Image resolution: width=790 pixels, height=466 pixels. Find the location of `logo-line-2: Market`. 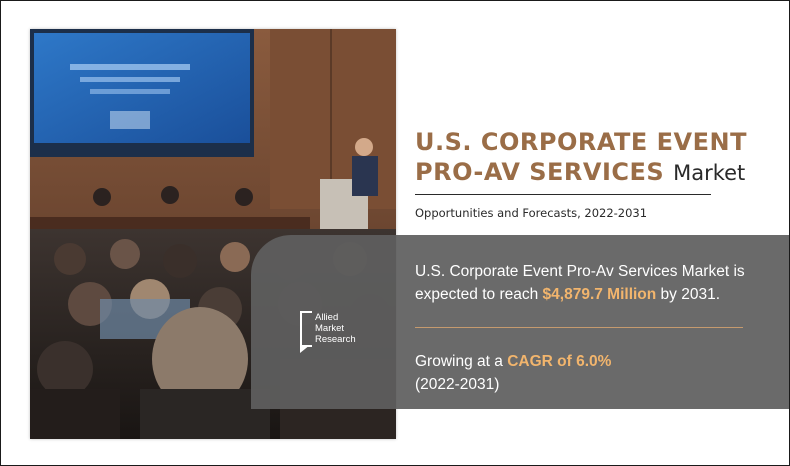

logo-line-2: Market is located at coordinates (330, 328).